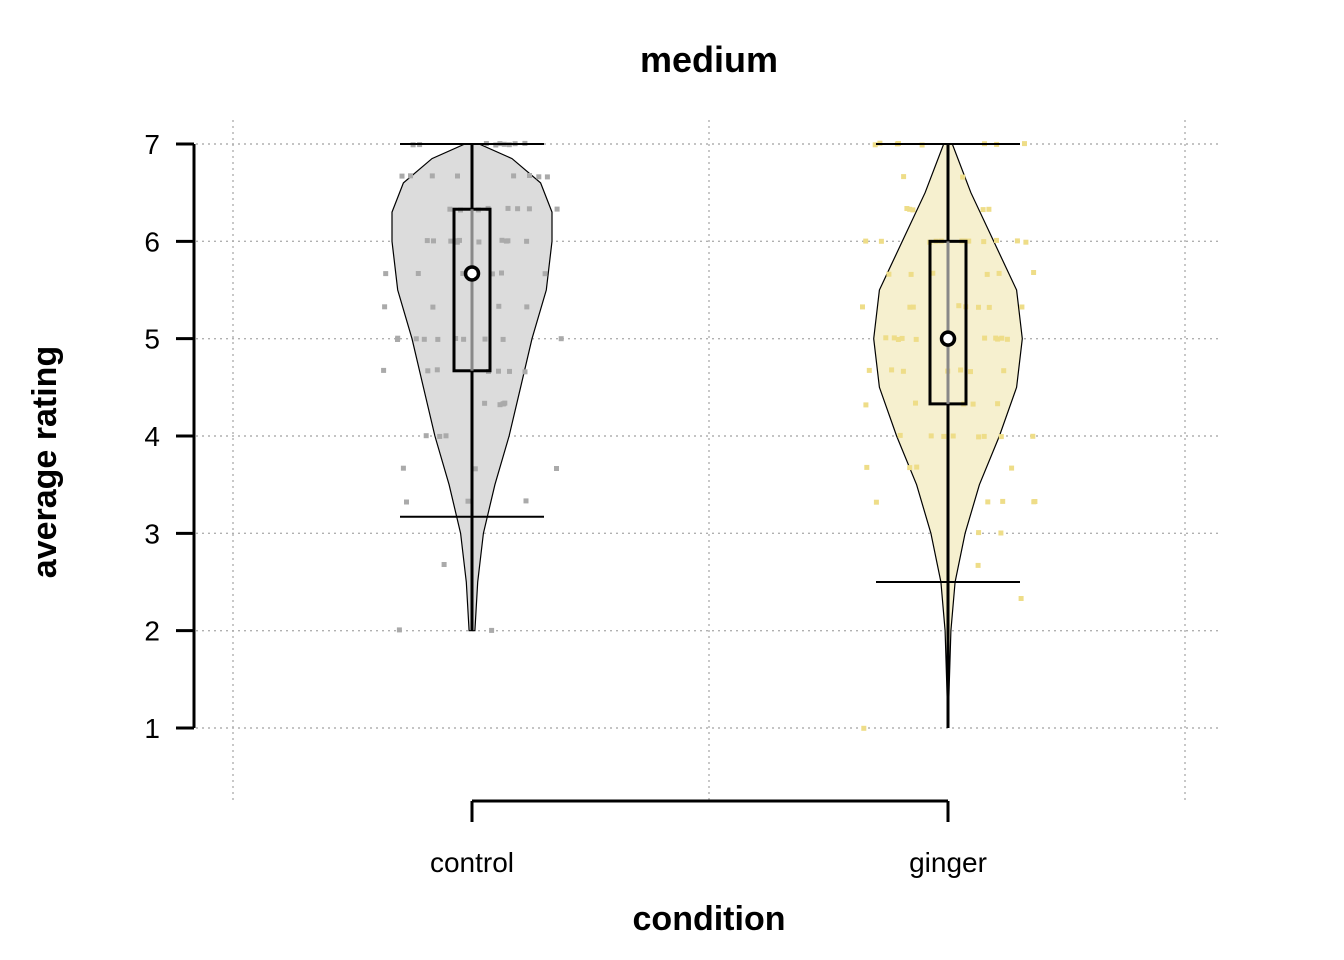 The height and width of the screenshot is (960, 1344). Describe the element at coordinates (45, 462) in the screenshot. I see `y-axis-title: average rating` at that location.